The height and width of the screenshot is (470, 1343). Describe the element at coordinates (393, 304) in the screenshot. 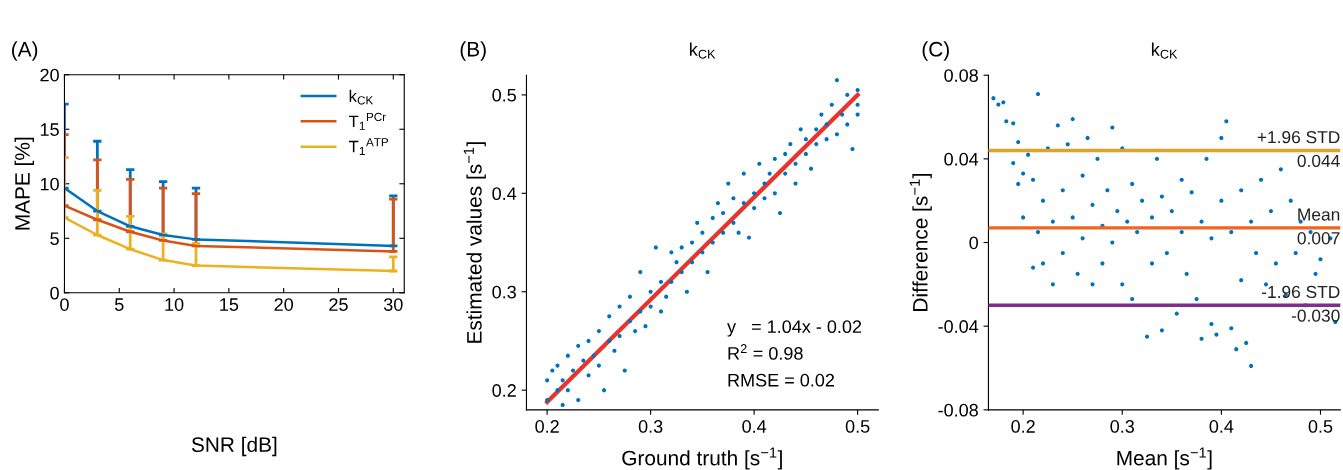

I see `x-tick-label: 30` at that location.